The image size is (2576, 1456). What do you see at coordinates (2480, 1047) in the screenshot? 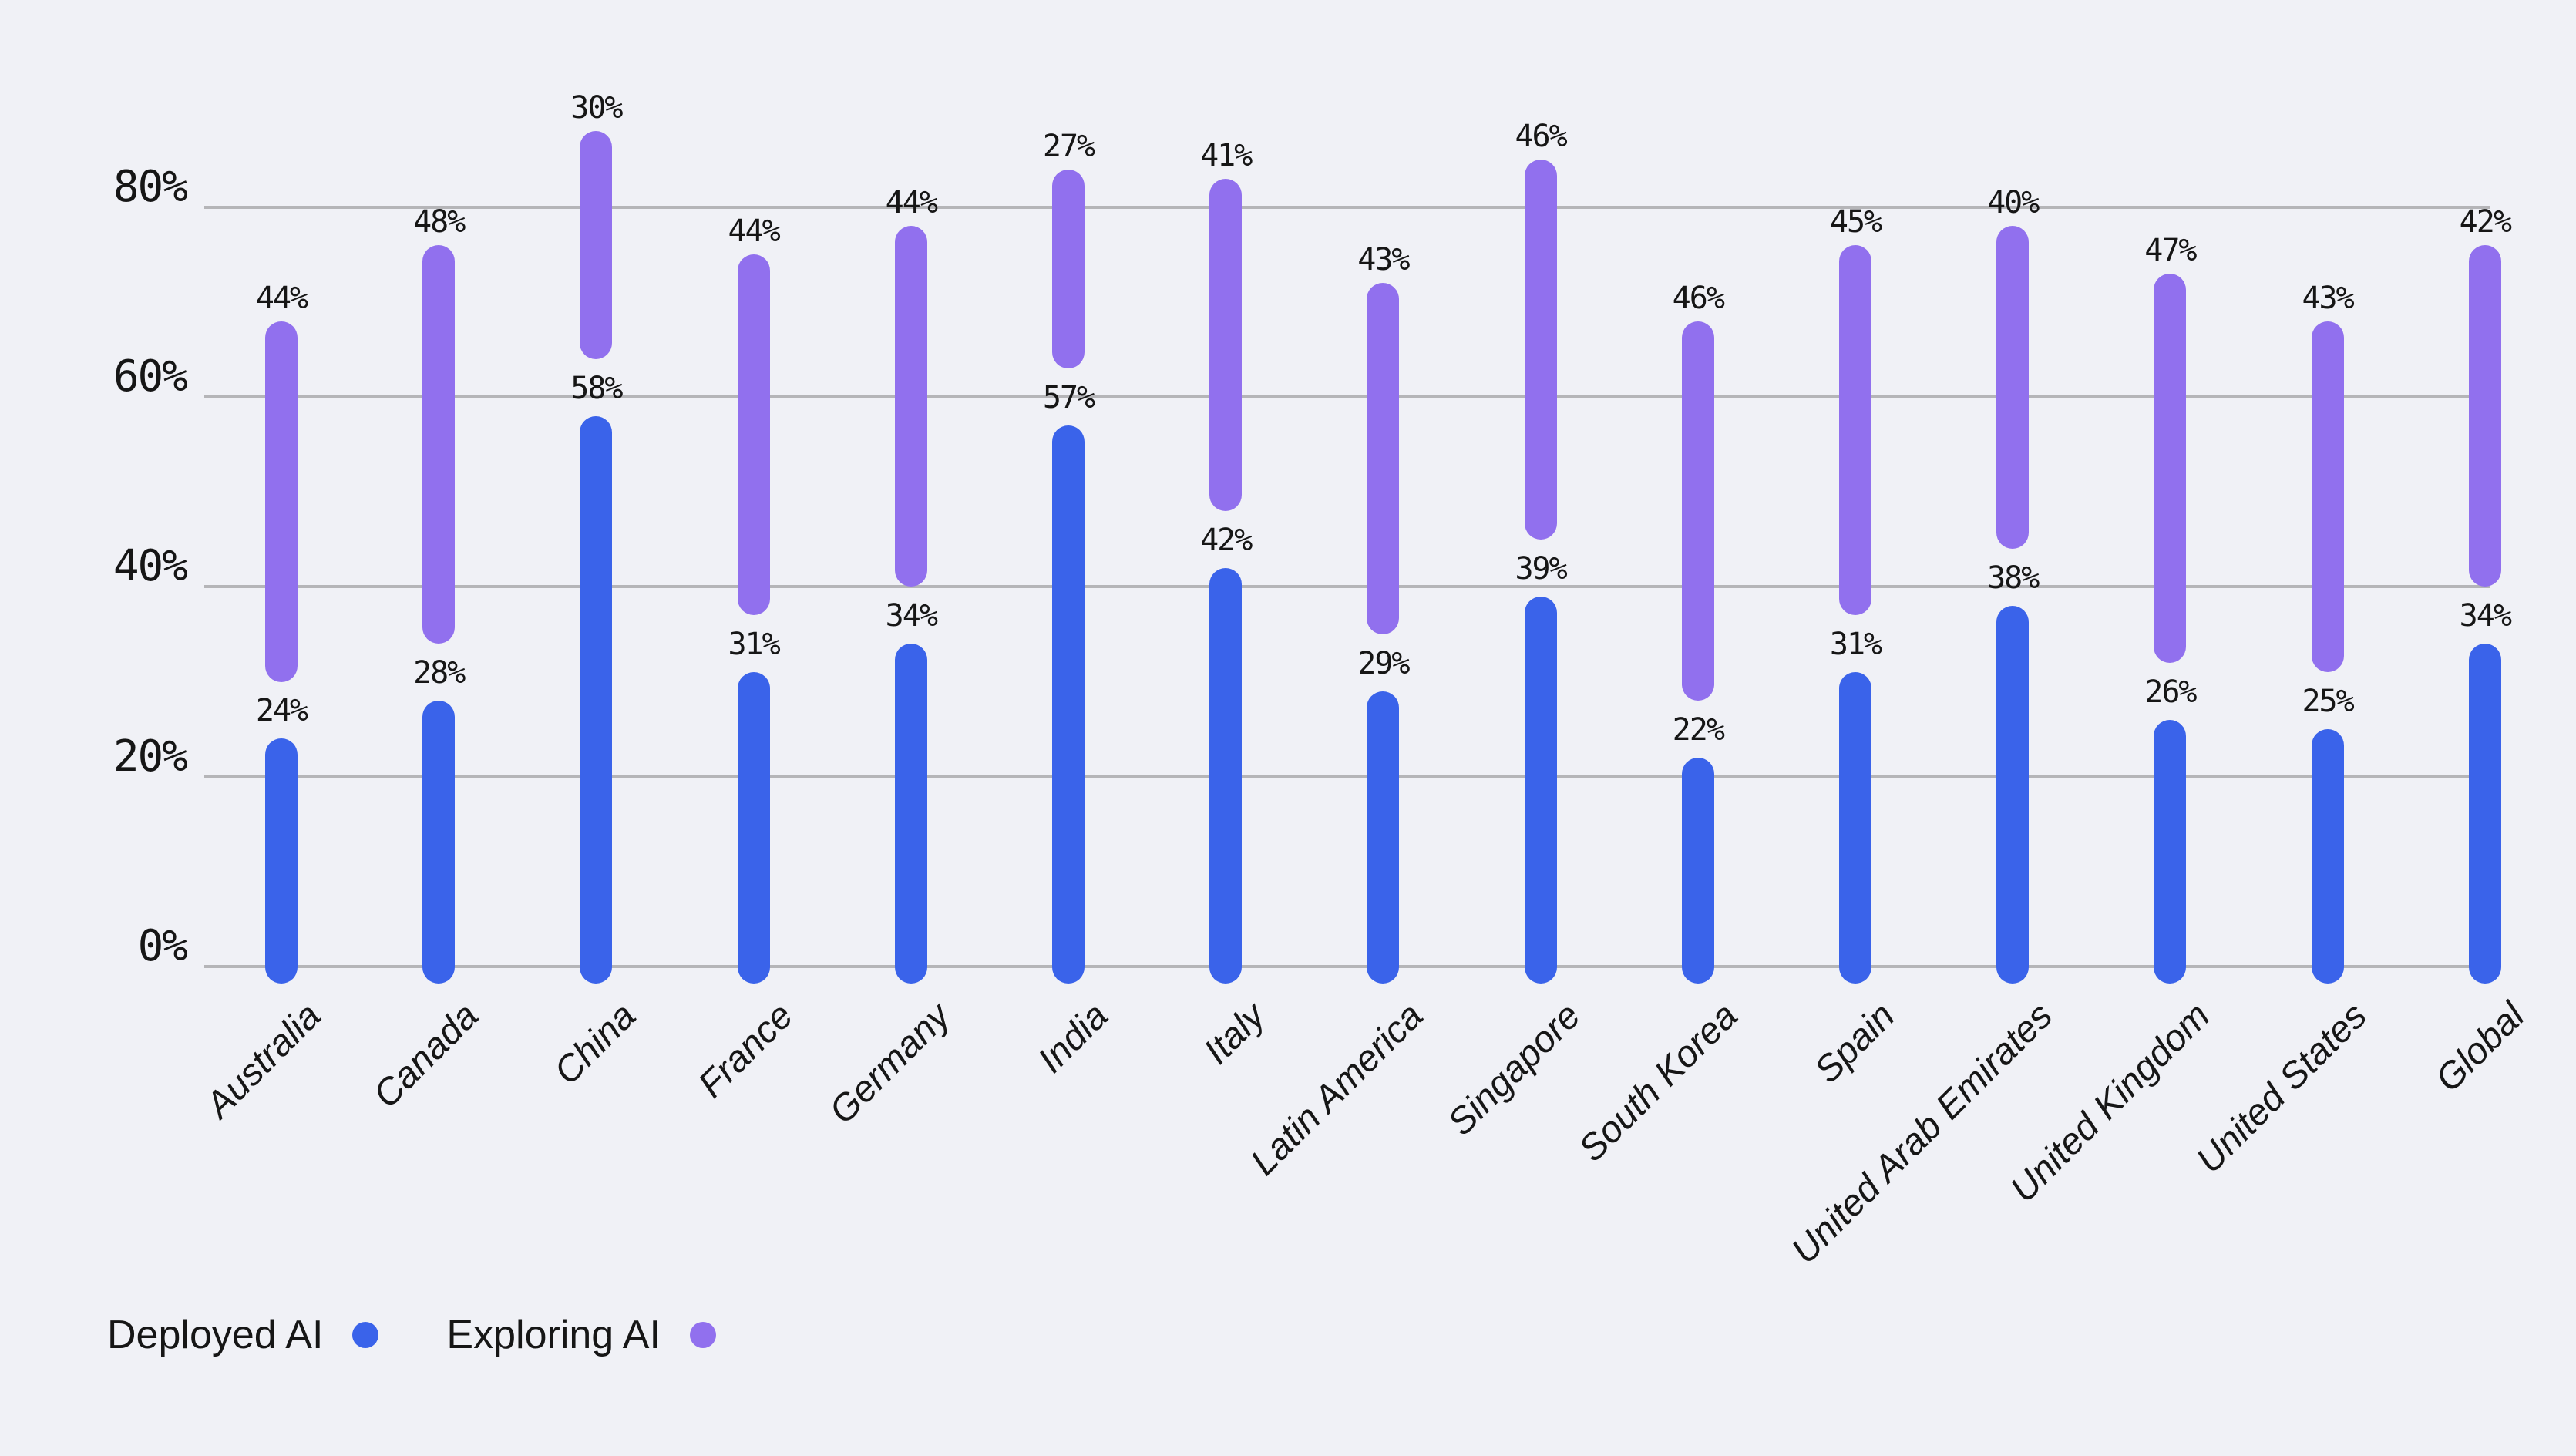
I see `x-axis-category-label: Global` at bounding box center [2480, 1047].